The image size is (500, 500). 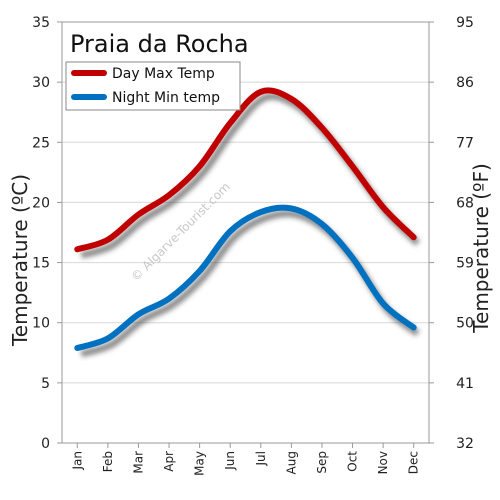 What do you see at coordinates (159, 44) in the screenshot?
I see `chart-title: Praia da Rocha` at bounding box center [159, 44].